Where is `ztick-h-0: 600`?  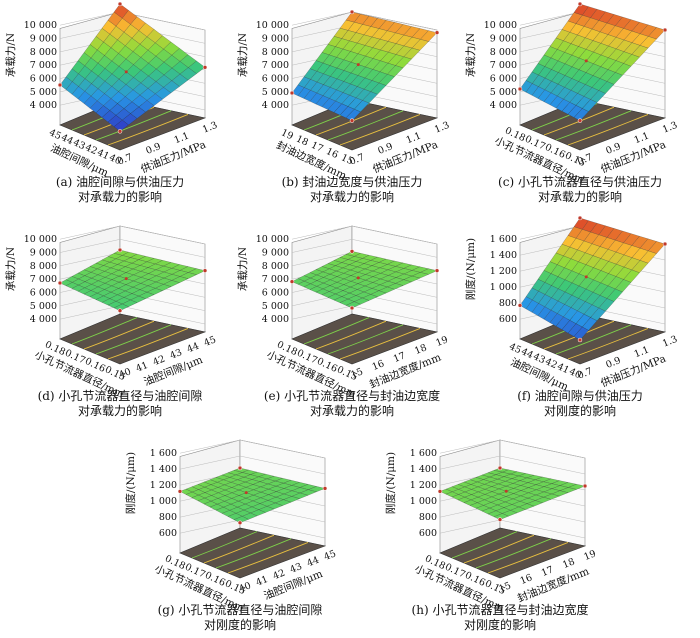
ztick-h-0: 600 is located at coordinates (428, 533).